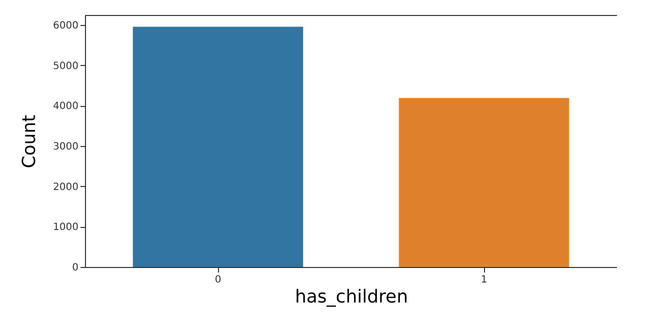 This screenshot has width=650, height=325. I want to click on y-tick-label: 1000, so click(65, 228).